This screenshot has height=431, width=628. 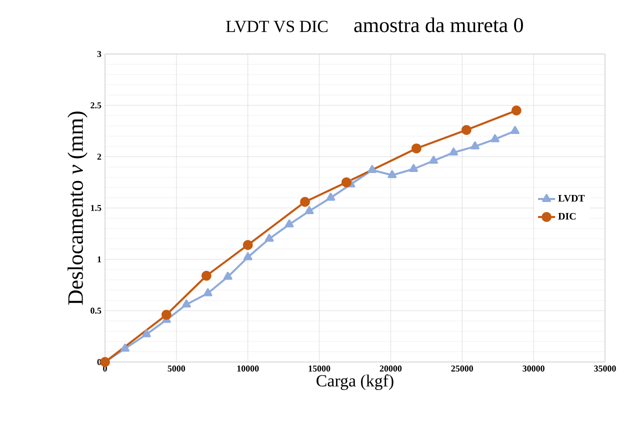 I want to click on y-tick-label: 2, so click(x=99, y=157).